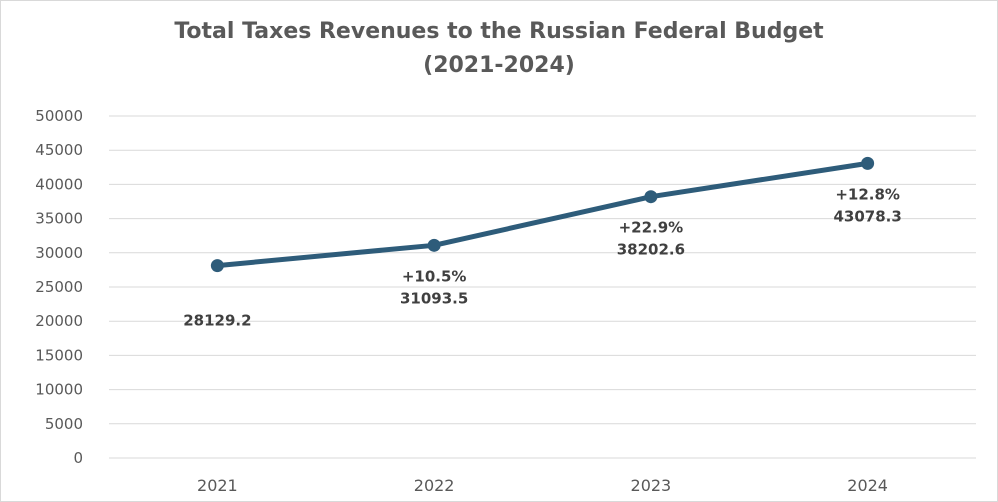 The image size is (998, 502). Describe the element at coordinates (867, 216) in the screenshot. I see `value-label-2024: 43078.3` at that location.